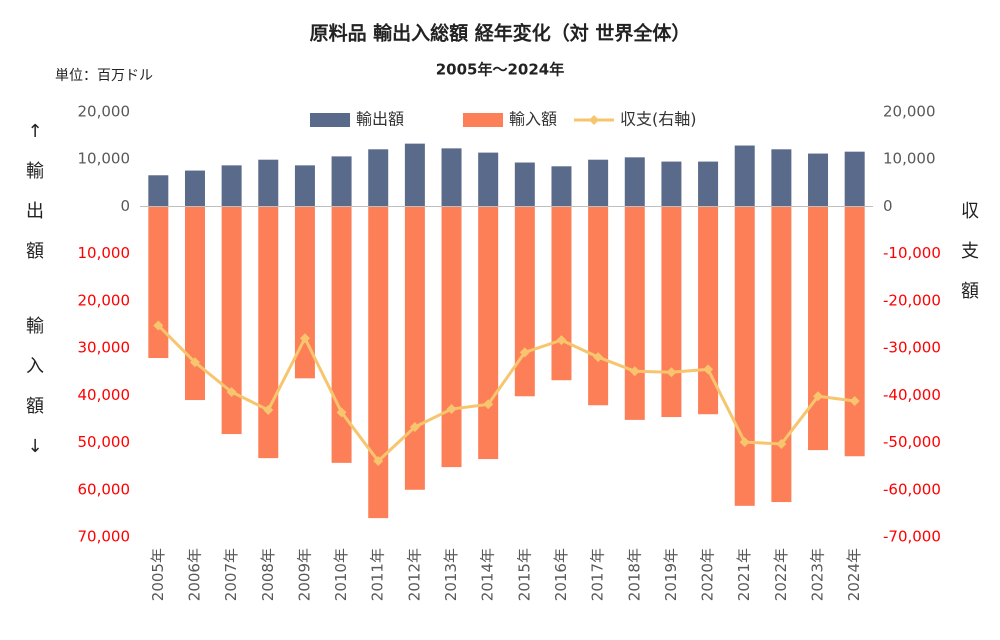 The image size is (1000, 640). I want to click on x-tick-label: 2007年, so click(231, 574).